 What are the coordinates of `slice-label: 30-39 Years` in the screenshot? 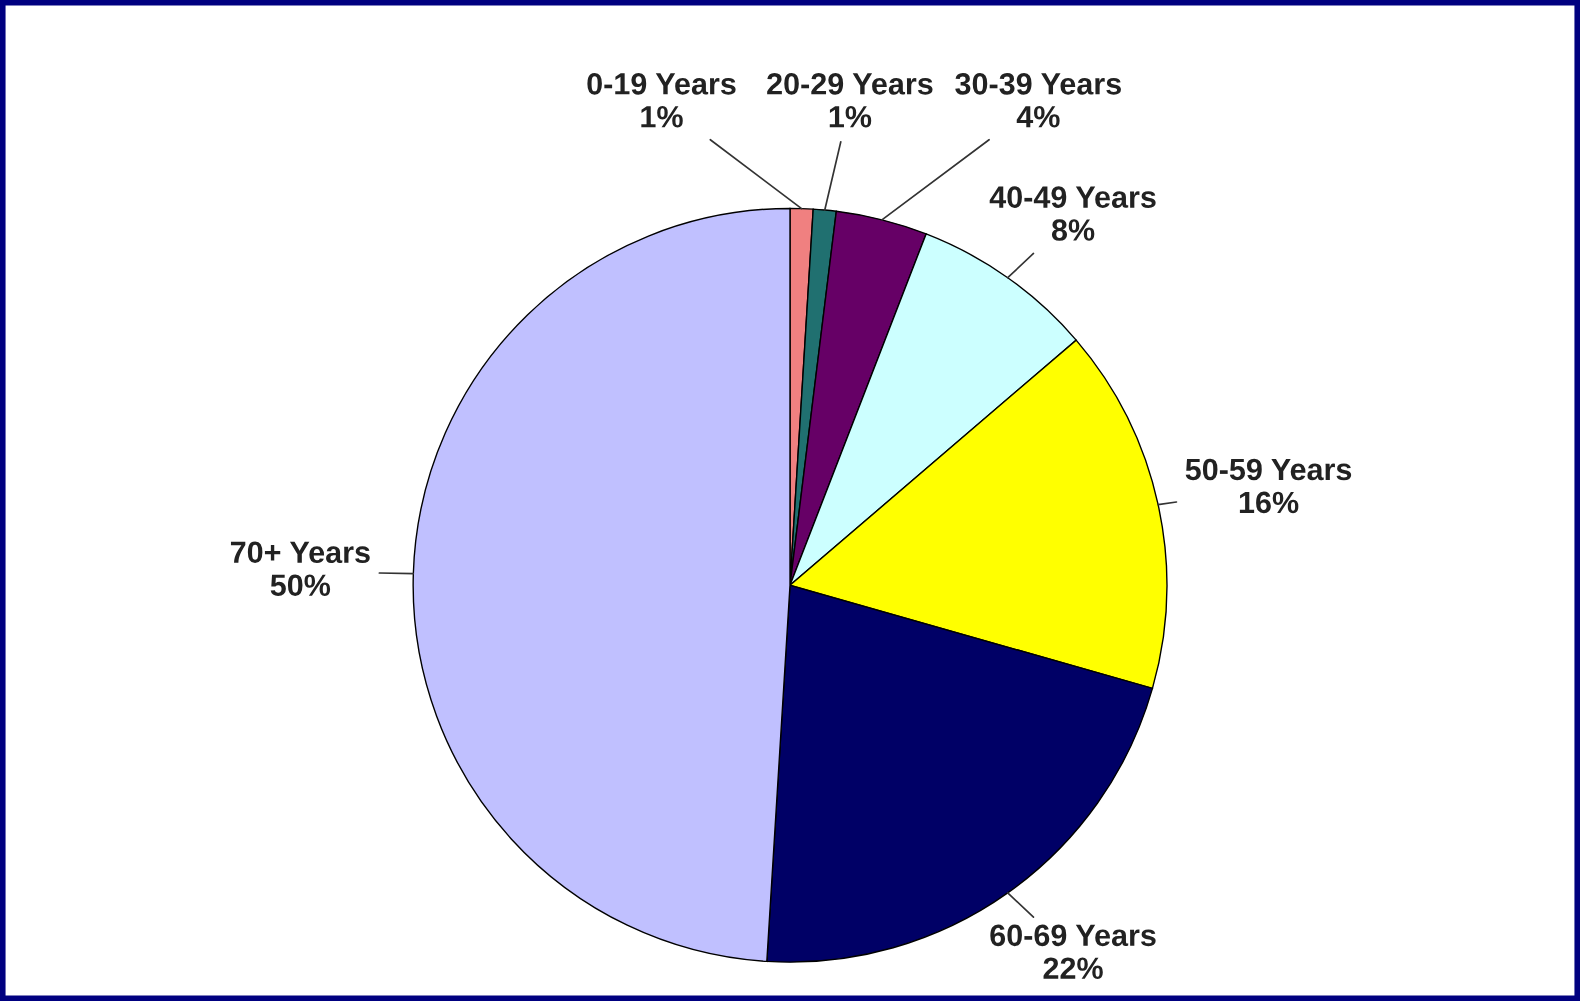 It's located at (1038, 84).